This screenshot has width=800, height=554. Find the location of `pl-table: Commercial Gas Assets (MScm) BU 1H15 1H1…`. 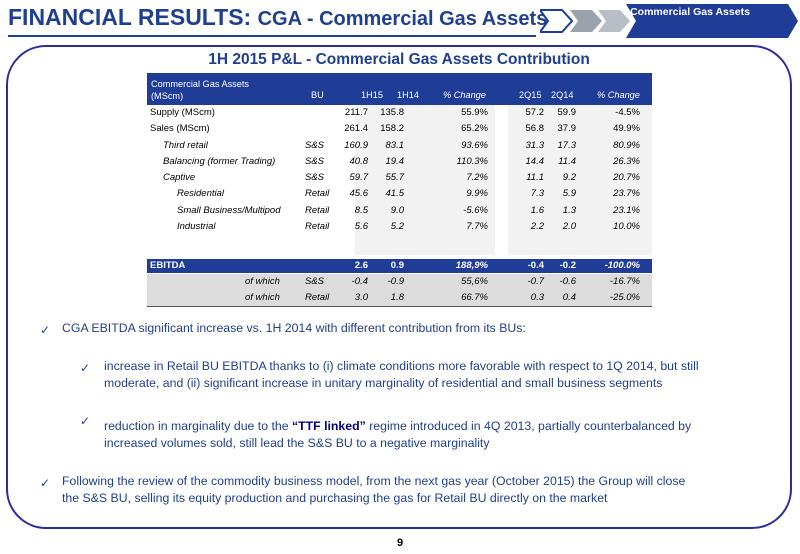

pl-table: Commercial Gas Assets (MScm) BU 1H15 1H1… is located at coordinates (399, 90).